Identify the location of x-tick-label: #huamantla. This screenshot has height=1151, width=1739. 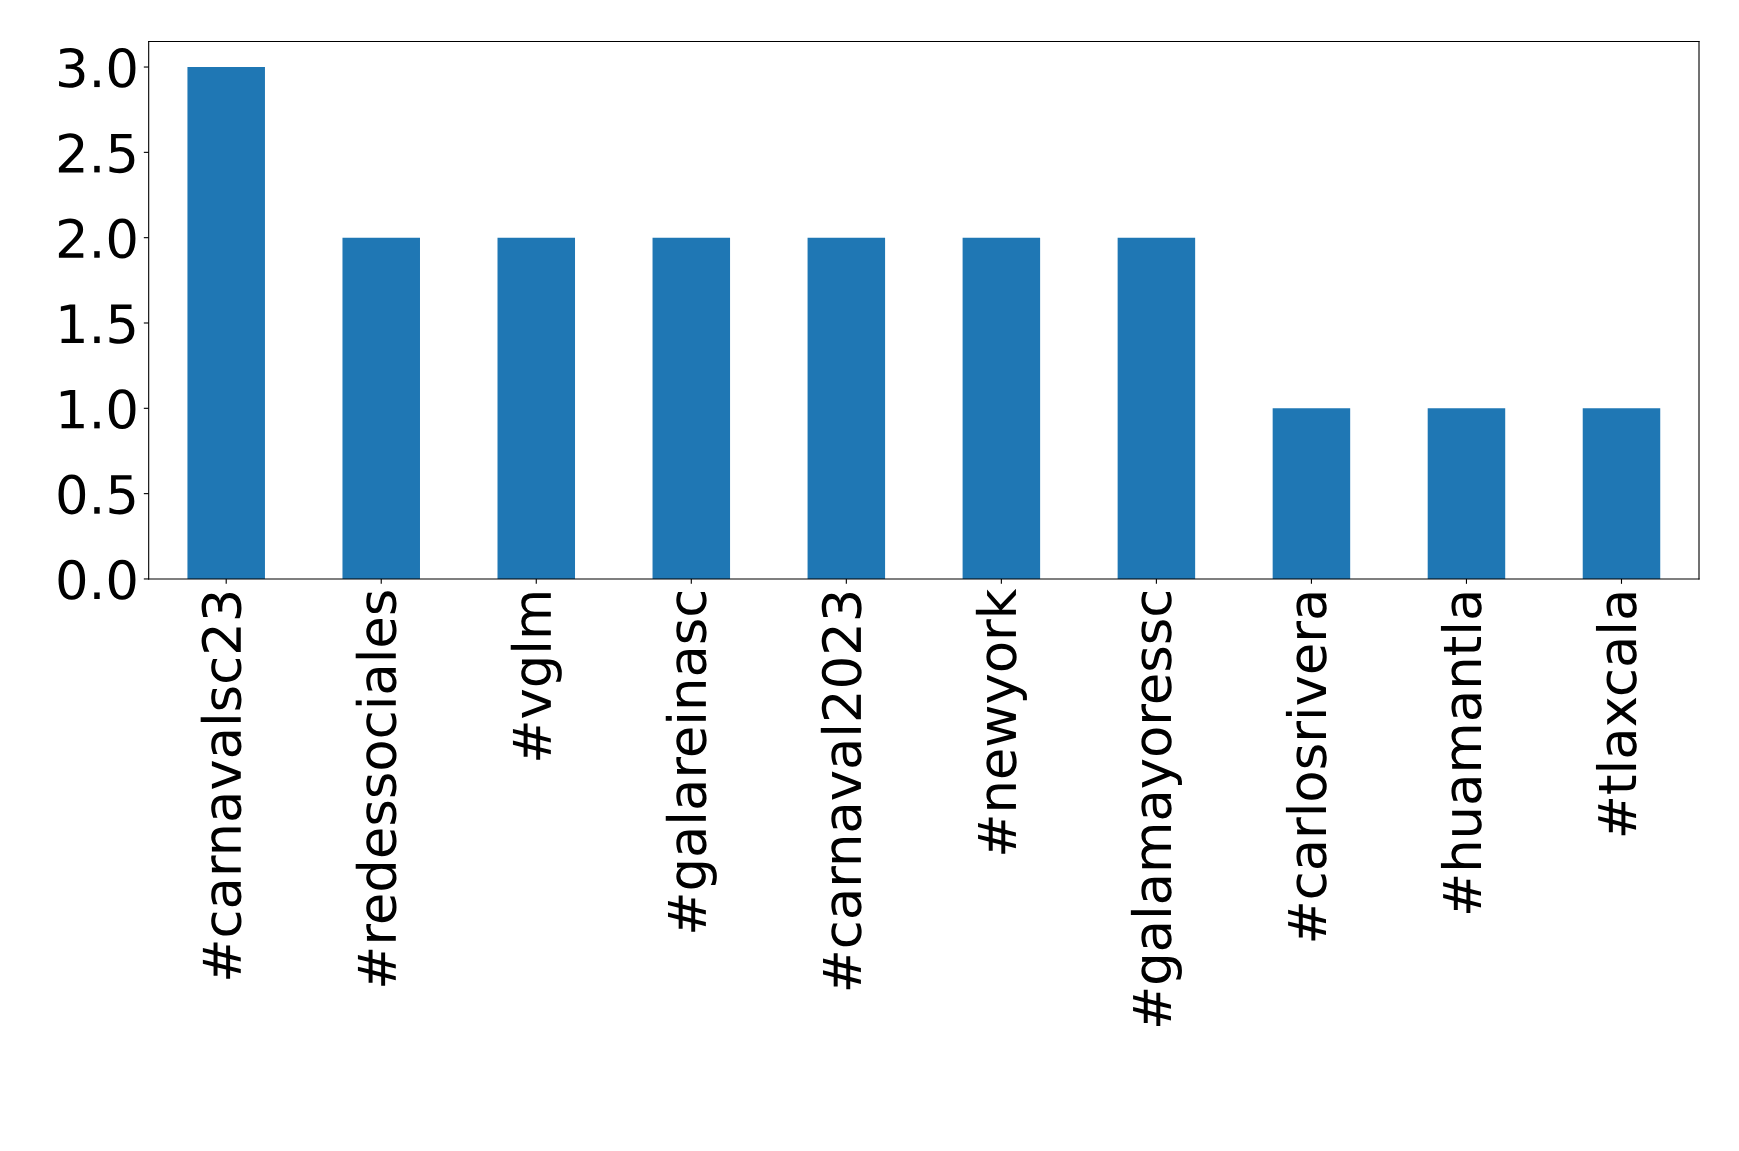
(1461, 753).